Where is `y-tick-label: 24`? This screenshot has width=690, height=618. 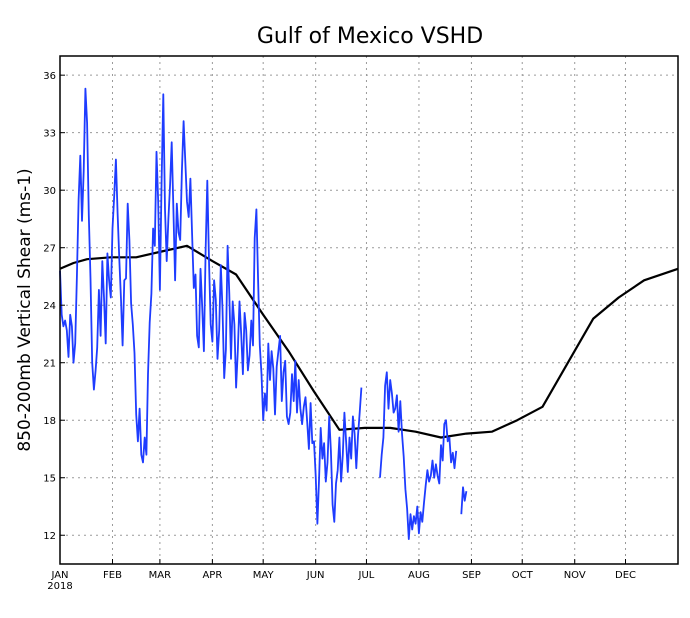 y-tick-label: 24 is located at coordinates (49, 306).